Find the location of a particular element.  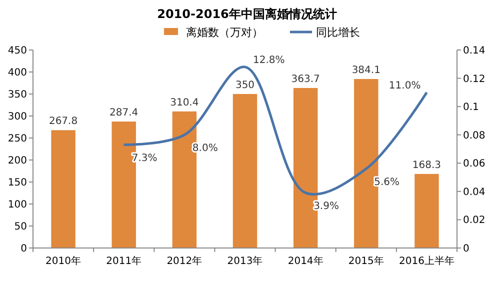

y-tick-label: 150 is located at coordinates (17, 183).